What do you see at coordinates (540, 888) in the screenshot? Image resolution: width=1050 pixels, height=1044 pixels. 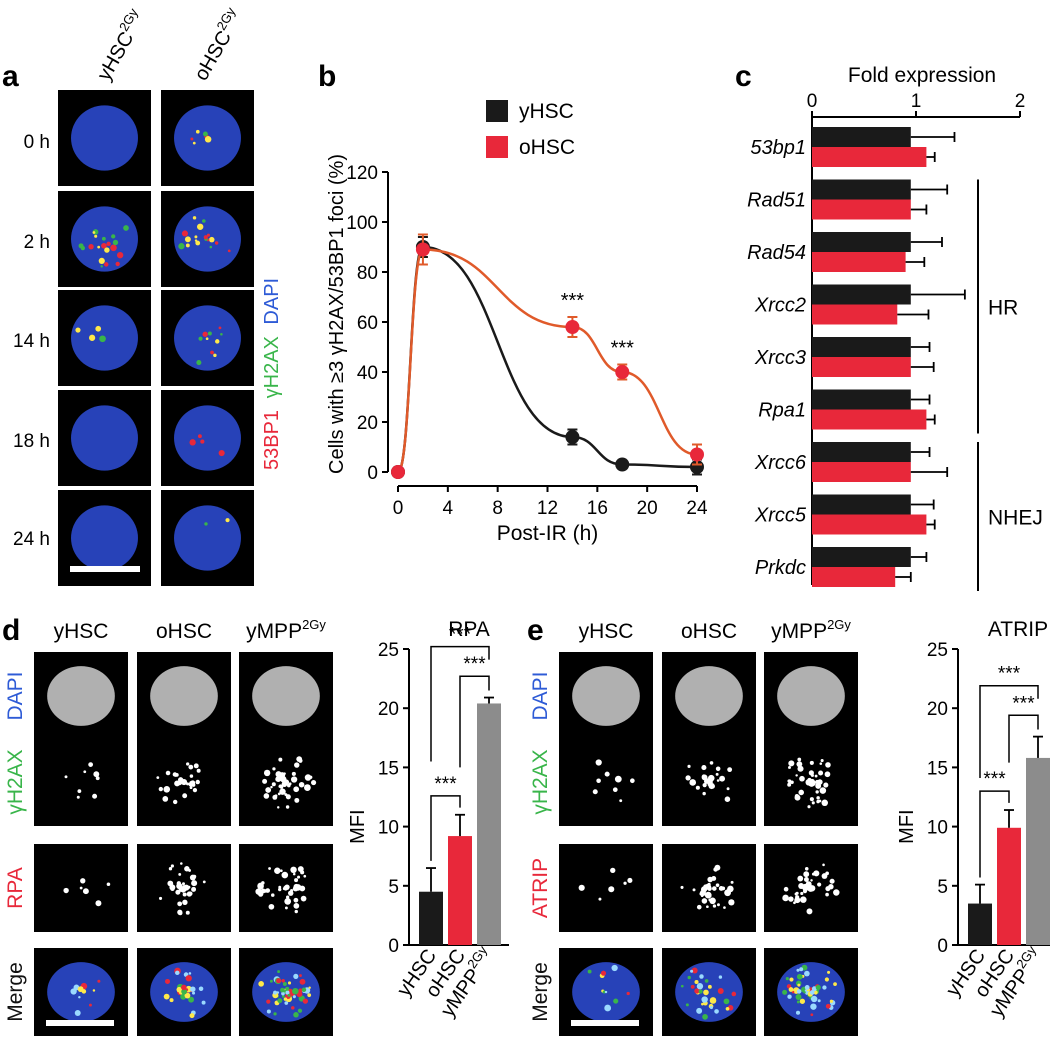 I see `row-label: ATRIP` at bounding box center [540, 888].